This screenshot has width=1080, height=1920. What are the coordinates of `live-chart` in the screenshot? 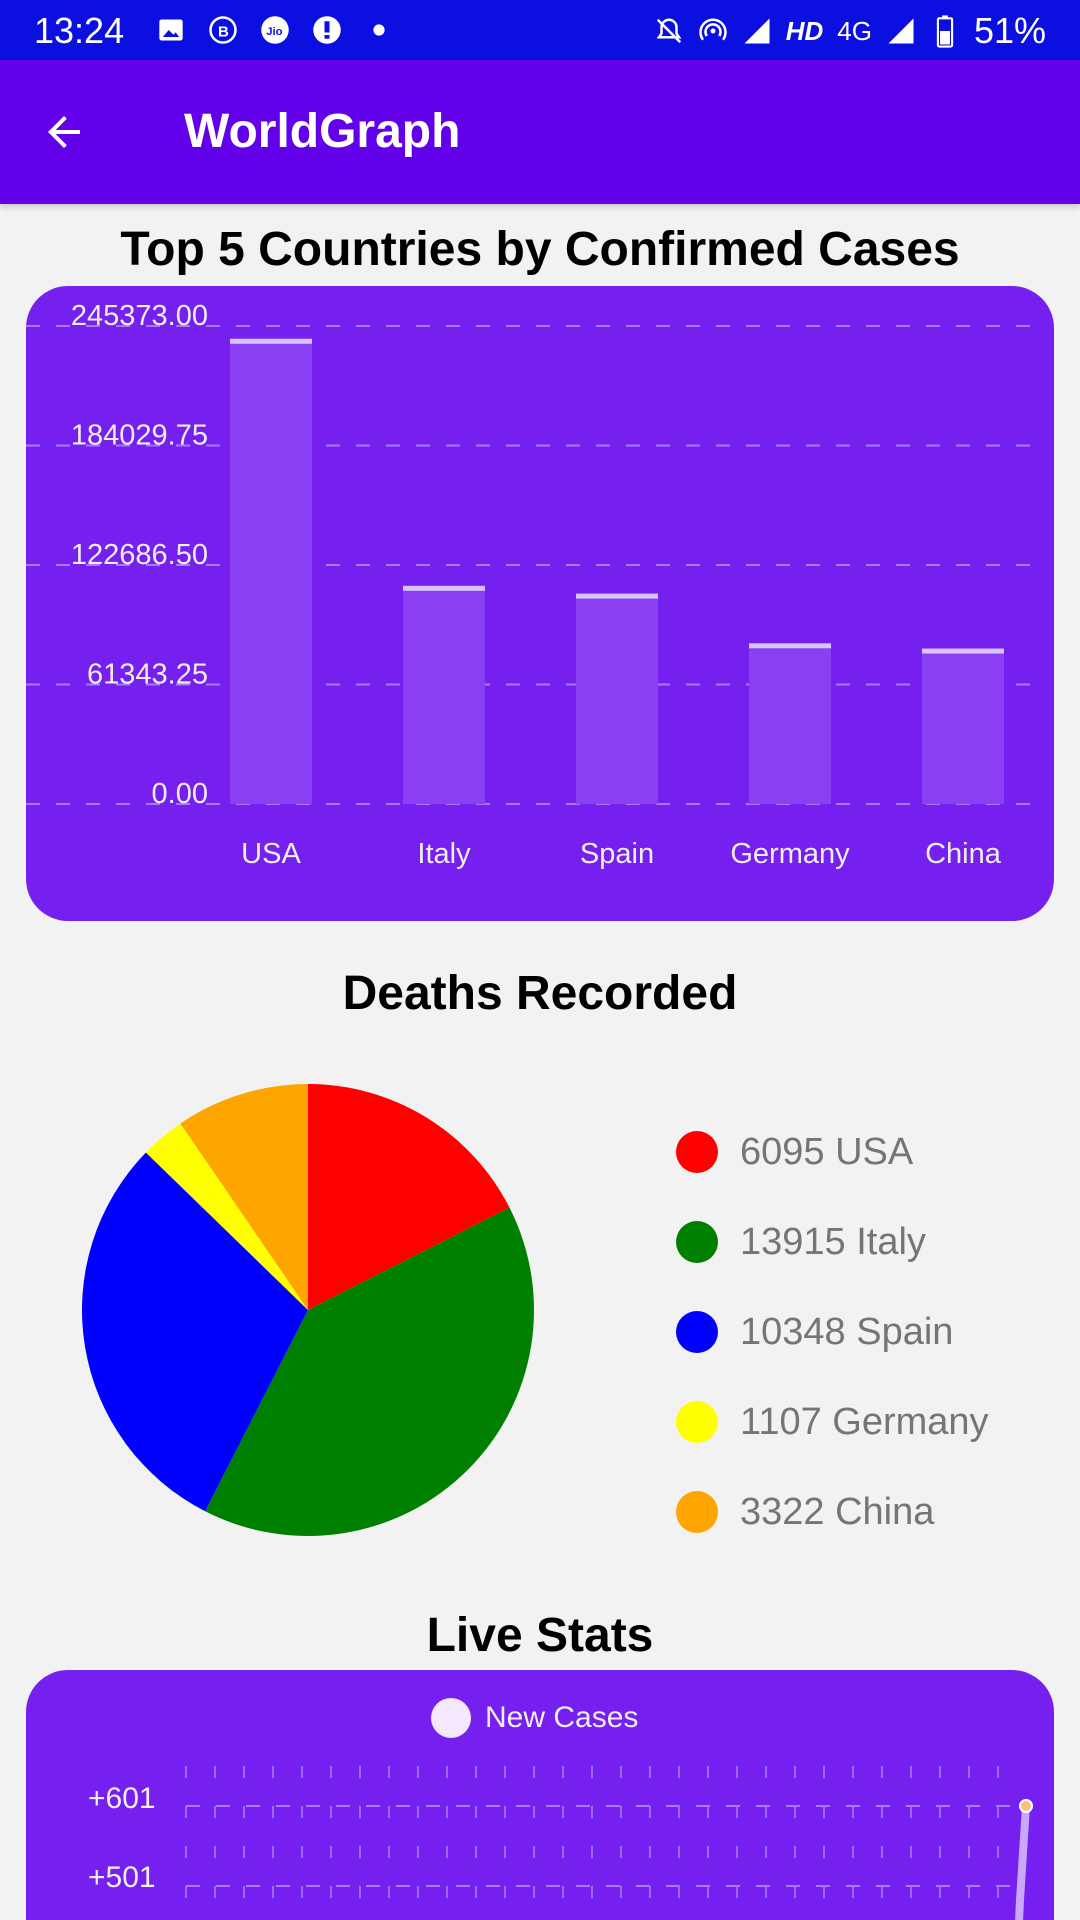 It's located at (609, 1843).